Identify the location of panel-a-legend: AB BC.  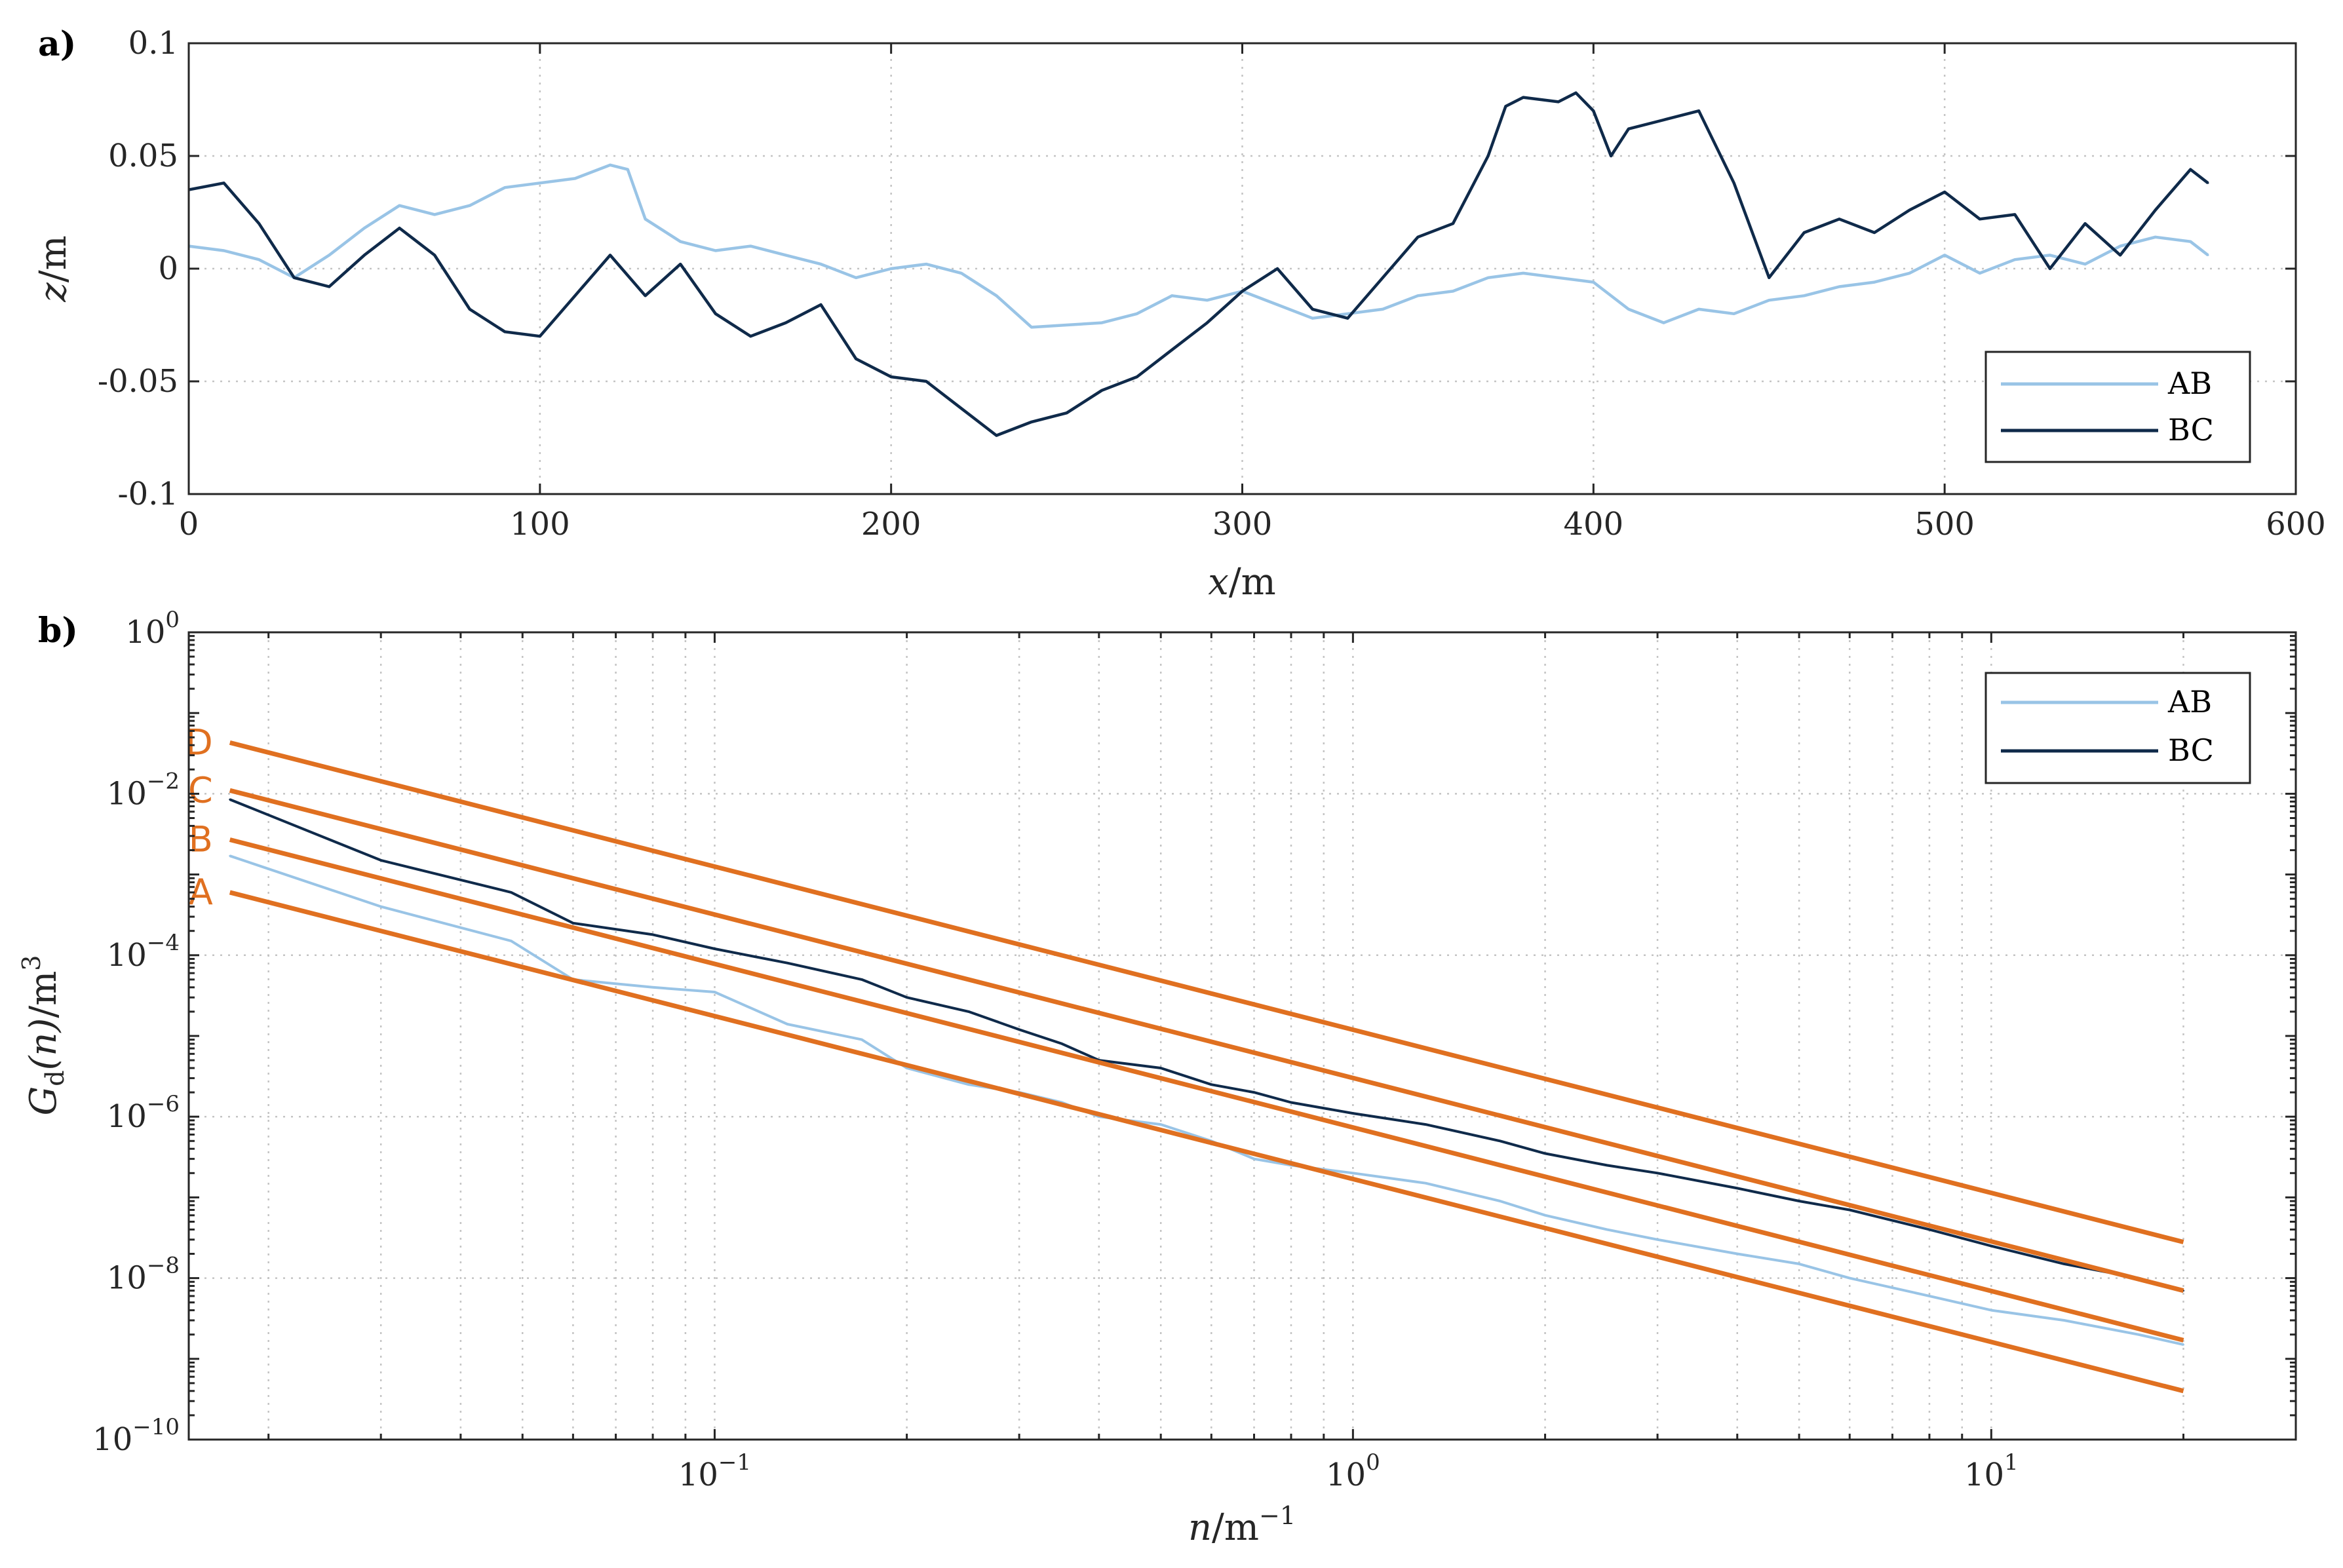
(2118, 407).